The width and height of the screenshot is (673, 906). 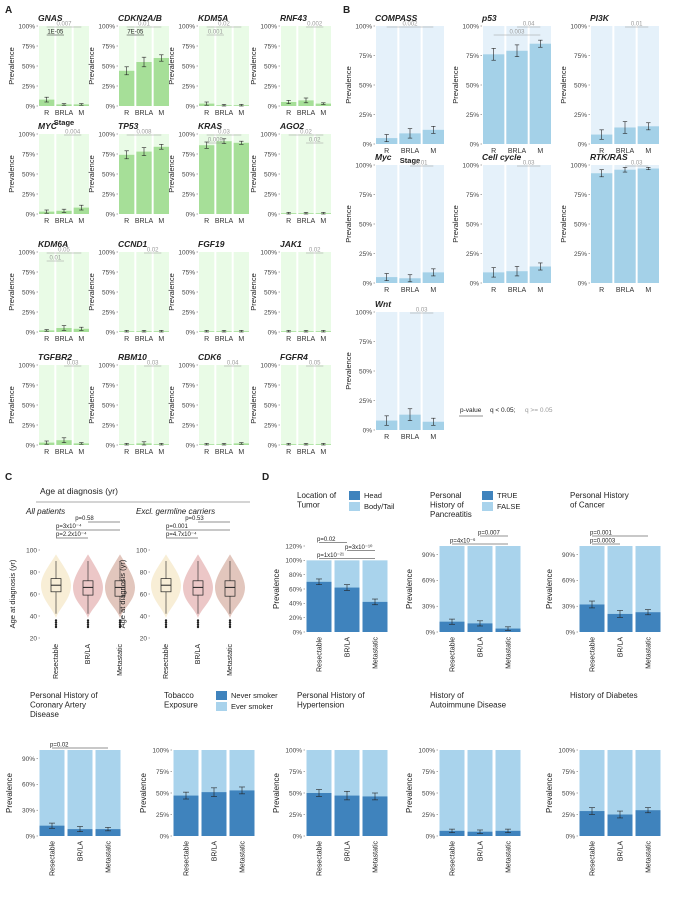 What do you see at coordinates (140, 18) in the screenshot?
I see `subplot-title: CDKN2A/B` at bounding box center [140, 18].